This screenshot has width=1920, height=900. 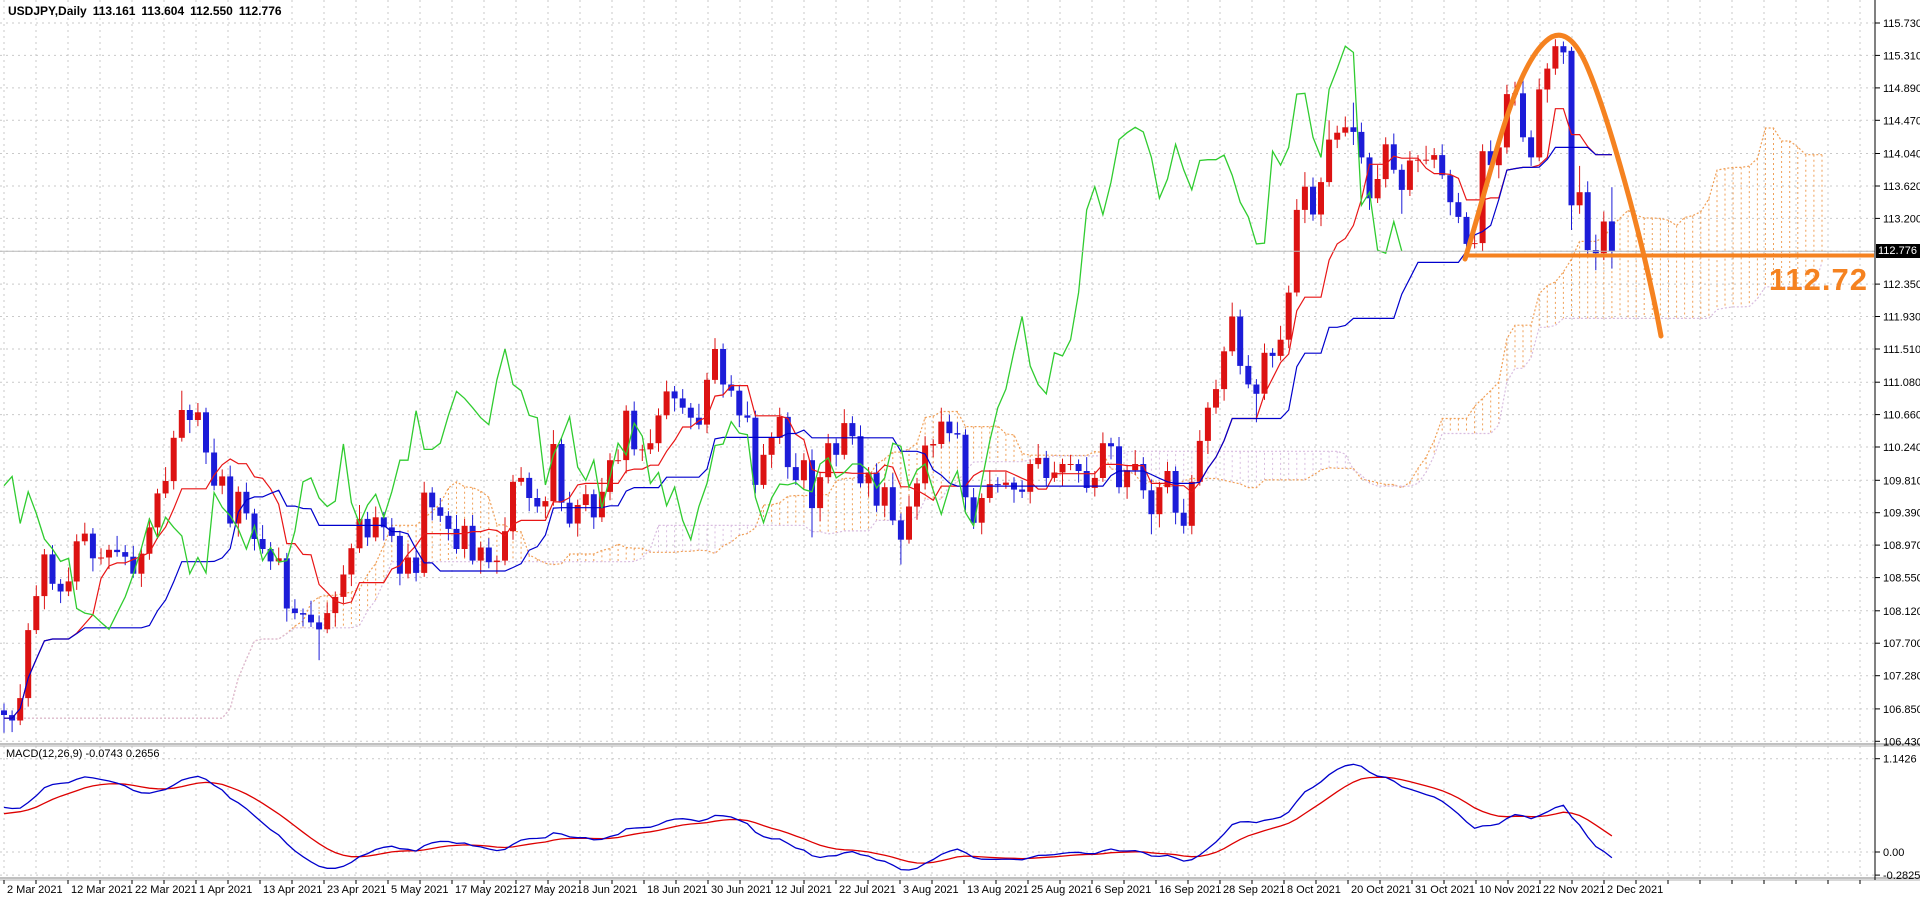 I want to click on macd-main-line, so click(x=808, y=817).